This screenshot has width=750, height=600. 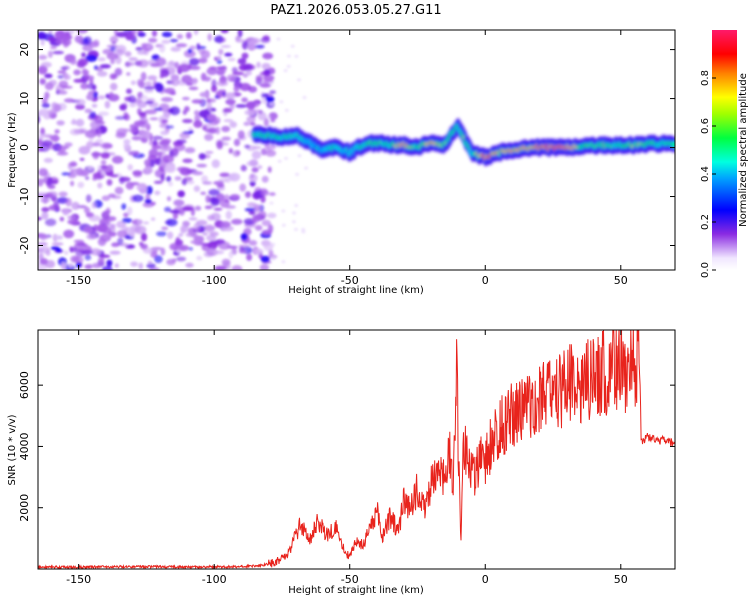 What do you see at coordinates (173, 150) in the screenshot?
I see `noise-speckle-layer` at bounding box center [173, 150].